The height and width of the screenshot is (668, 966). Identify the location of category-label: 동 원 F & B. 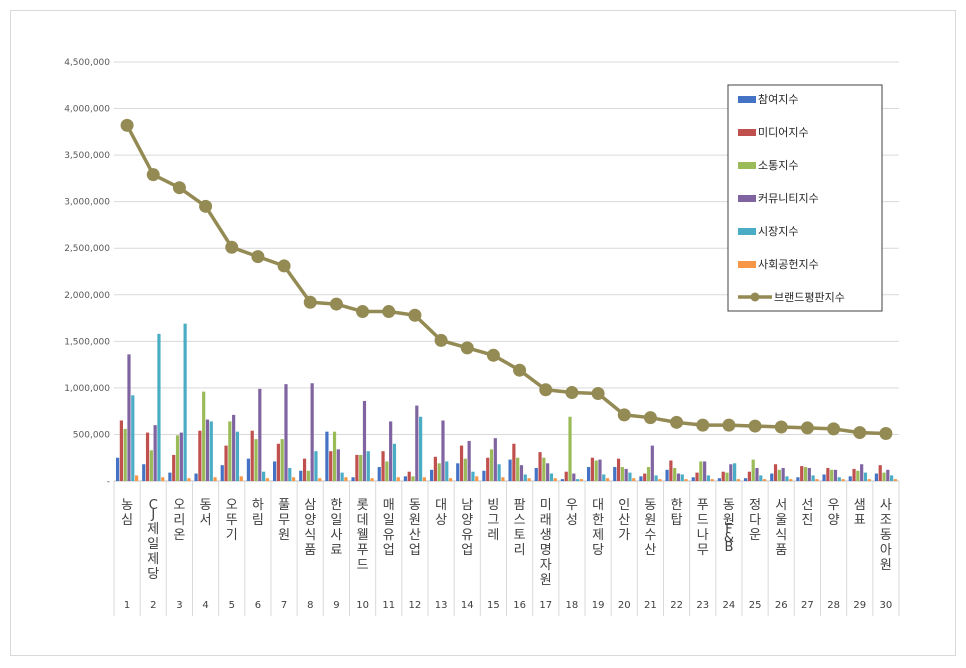
(729, 526).